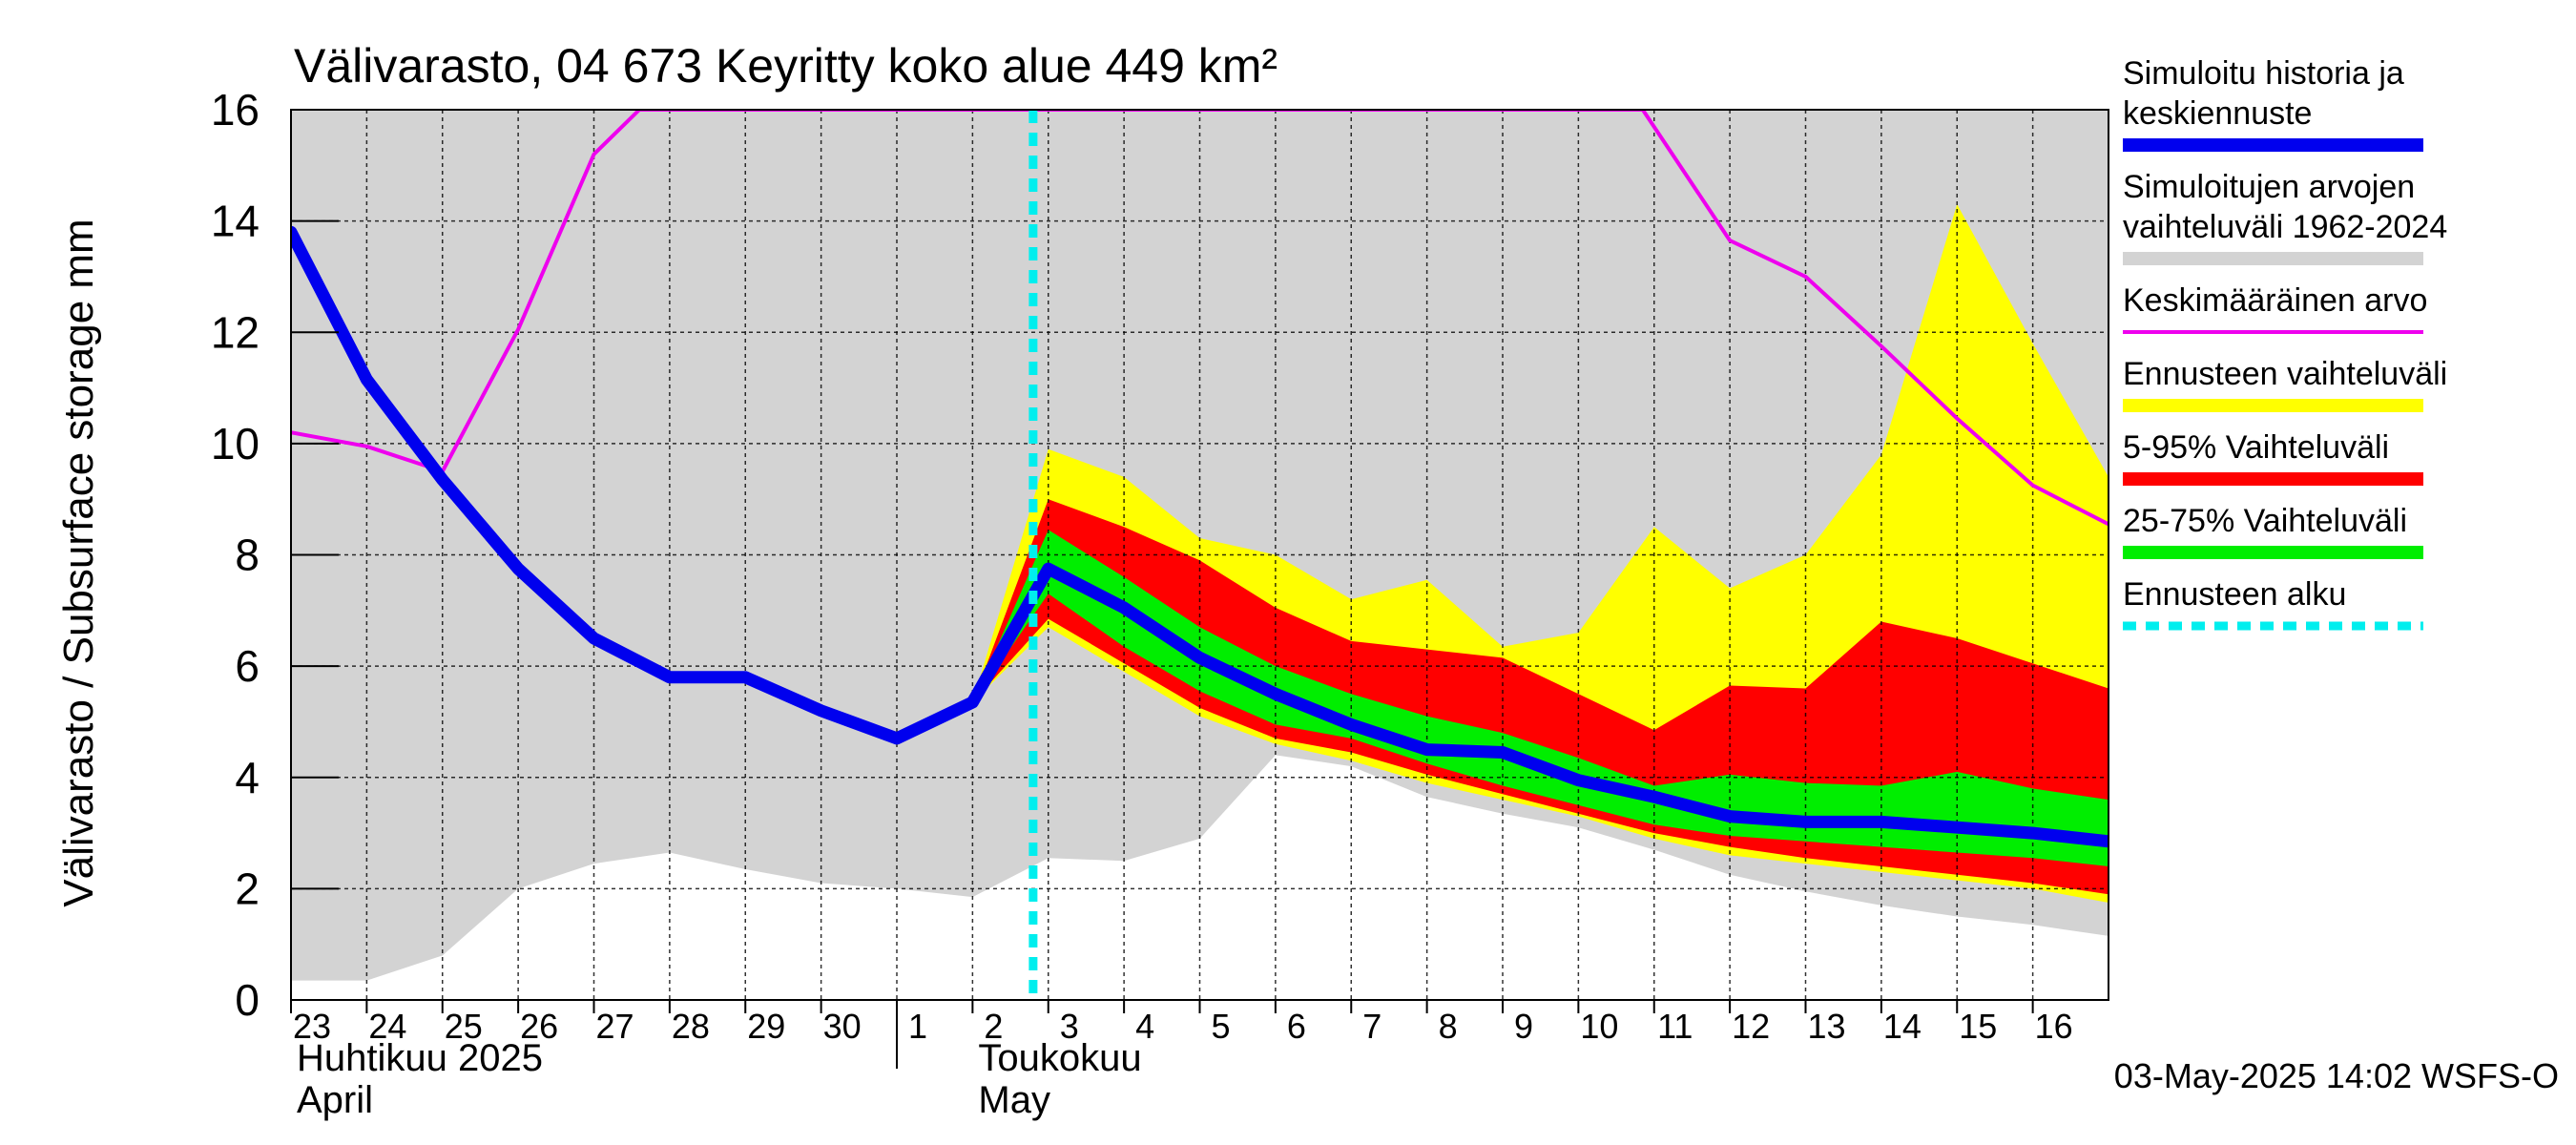 The height and width of the screenshot is (1145, 2576). What do you see at coordinates (247, 1000) in the screenshot?
I see `y-tick-label: 0` at bounding box center [247, 1000].